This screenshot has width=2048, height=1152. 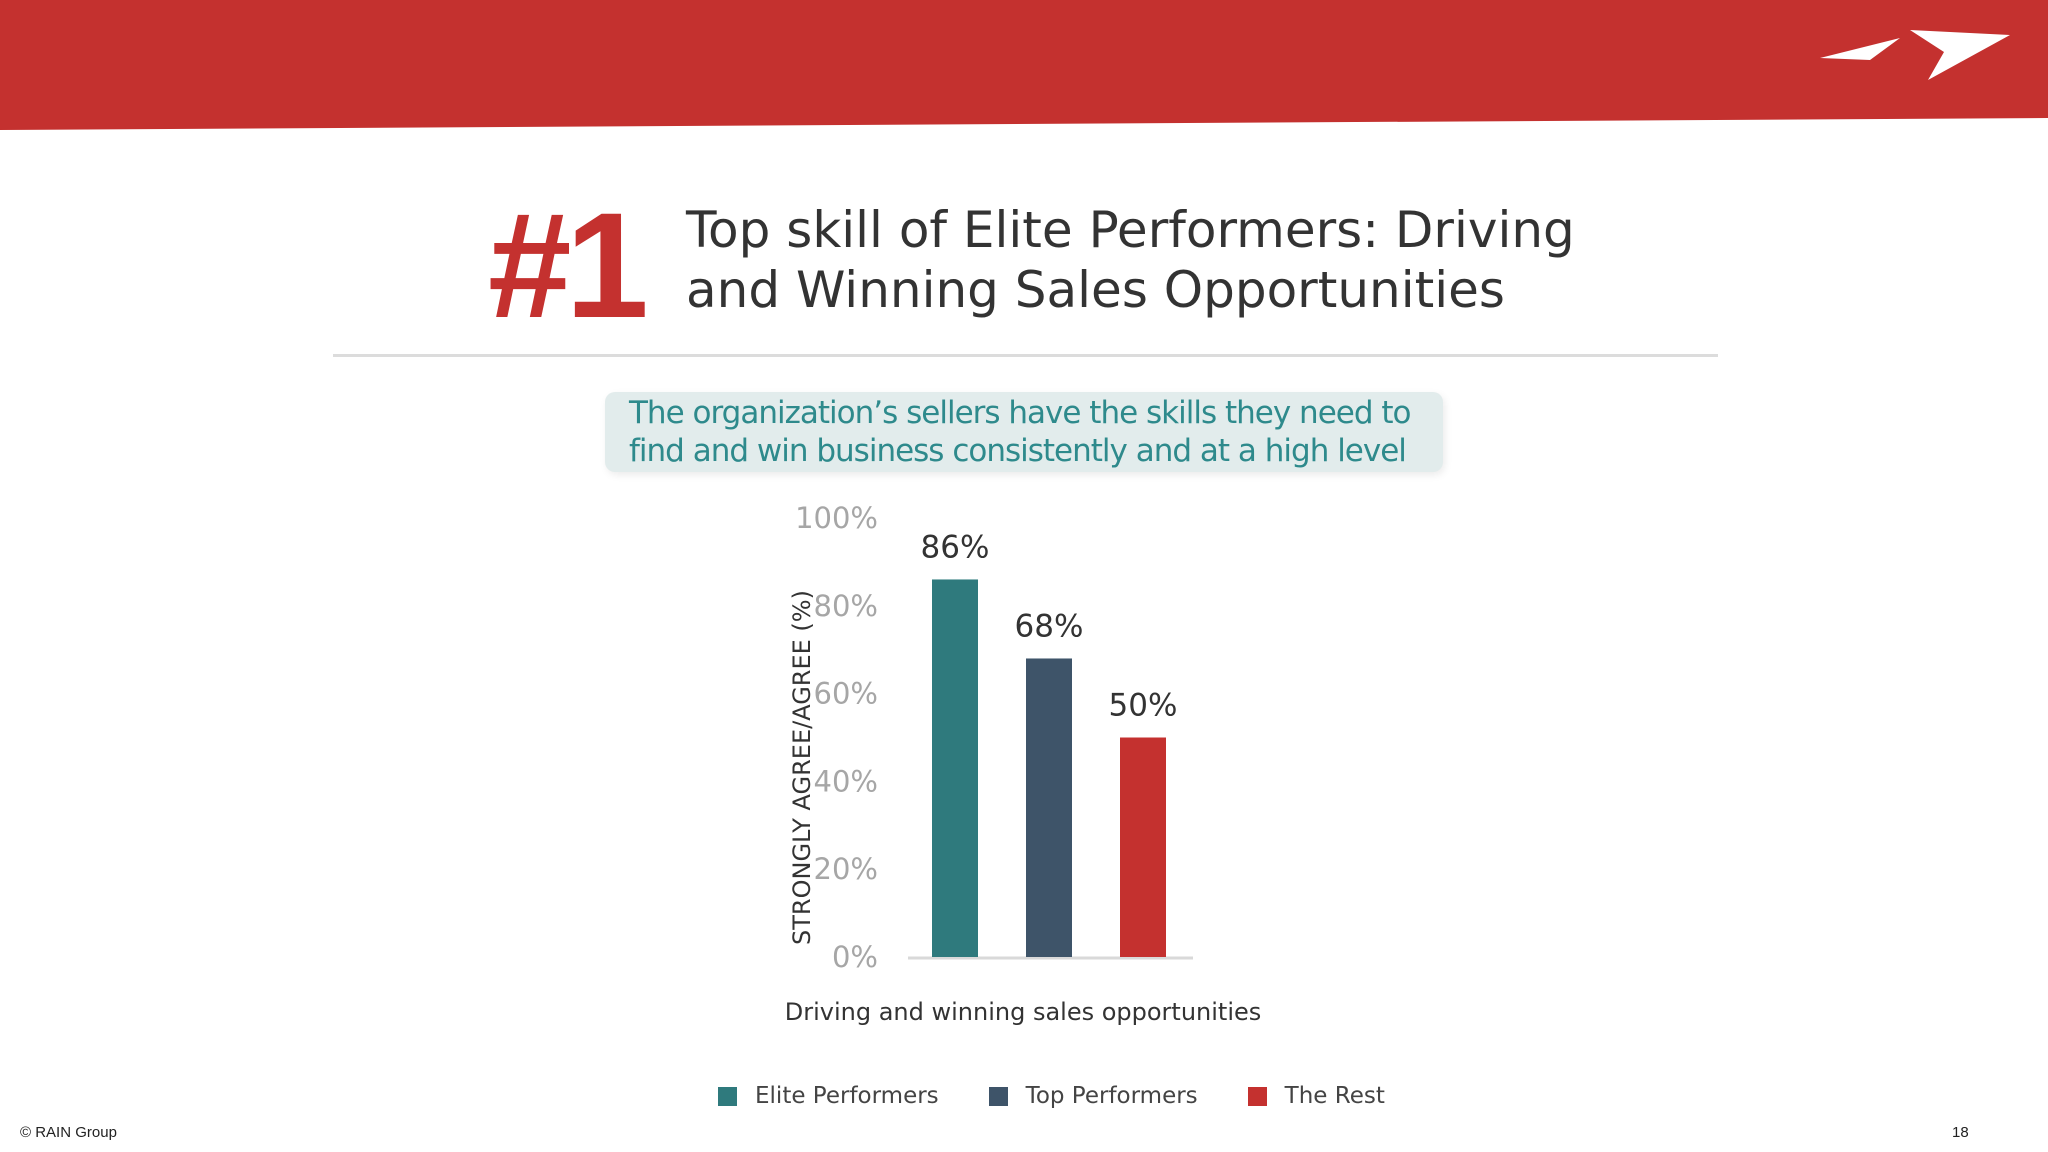 What do you see at coordinates (955, 768) in the screenshot?
I see `bar-elite-performers` at bounding box center [955, 768].